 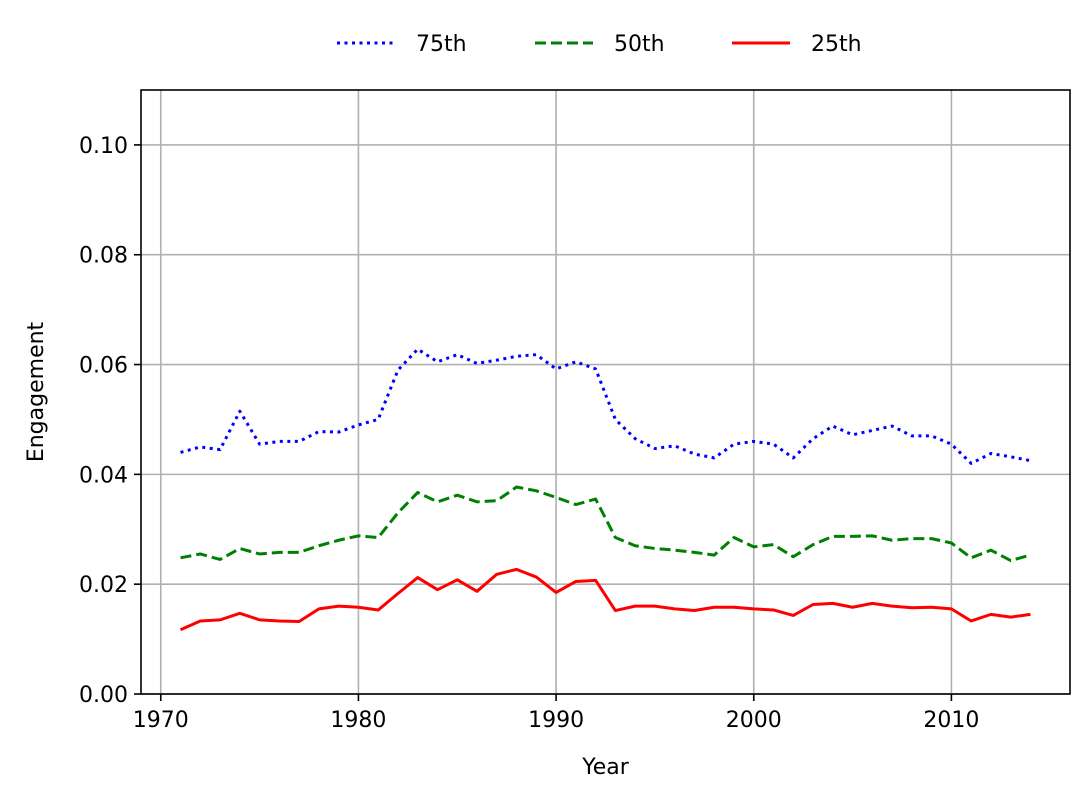 What do you see at coordinates (639, 44) in the screenshot?
I see `legend-label-50th: 50th` at bounding box center [639, 44].